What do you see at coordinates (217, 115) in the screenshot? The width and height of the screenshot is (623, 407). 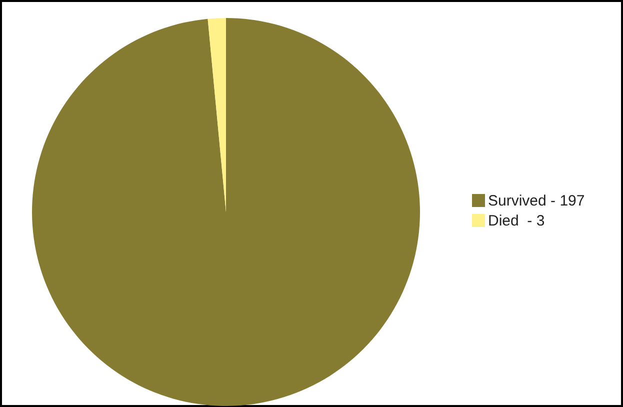 I see `pie-slice` at bounding box center [217, 115].